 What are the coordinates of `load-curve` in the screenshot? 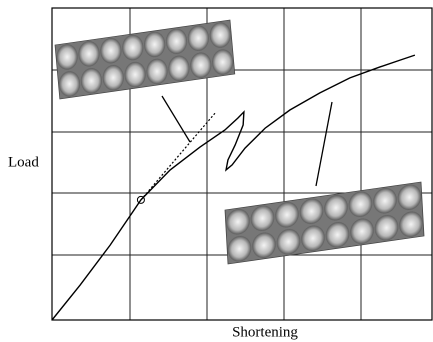 It's located at (178, 156).